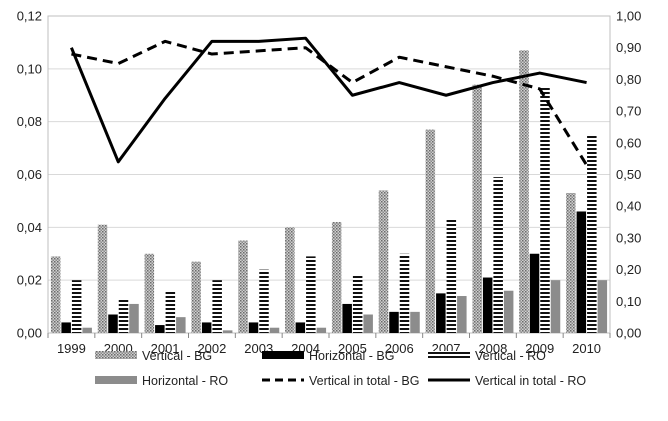  What do you see at coordinates (283, 355) in the screenshot?
I see `legend-key-horizontal-bg` at bounding box center [283, 355].